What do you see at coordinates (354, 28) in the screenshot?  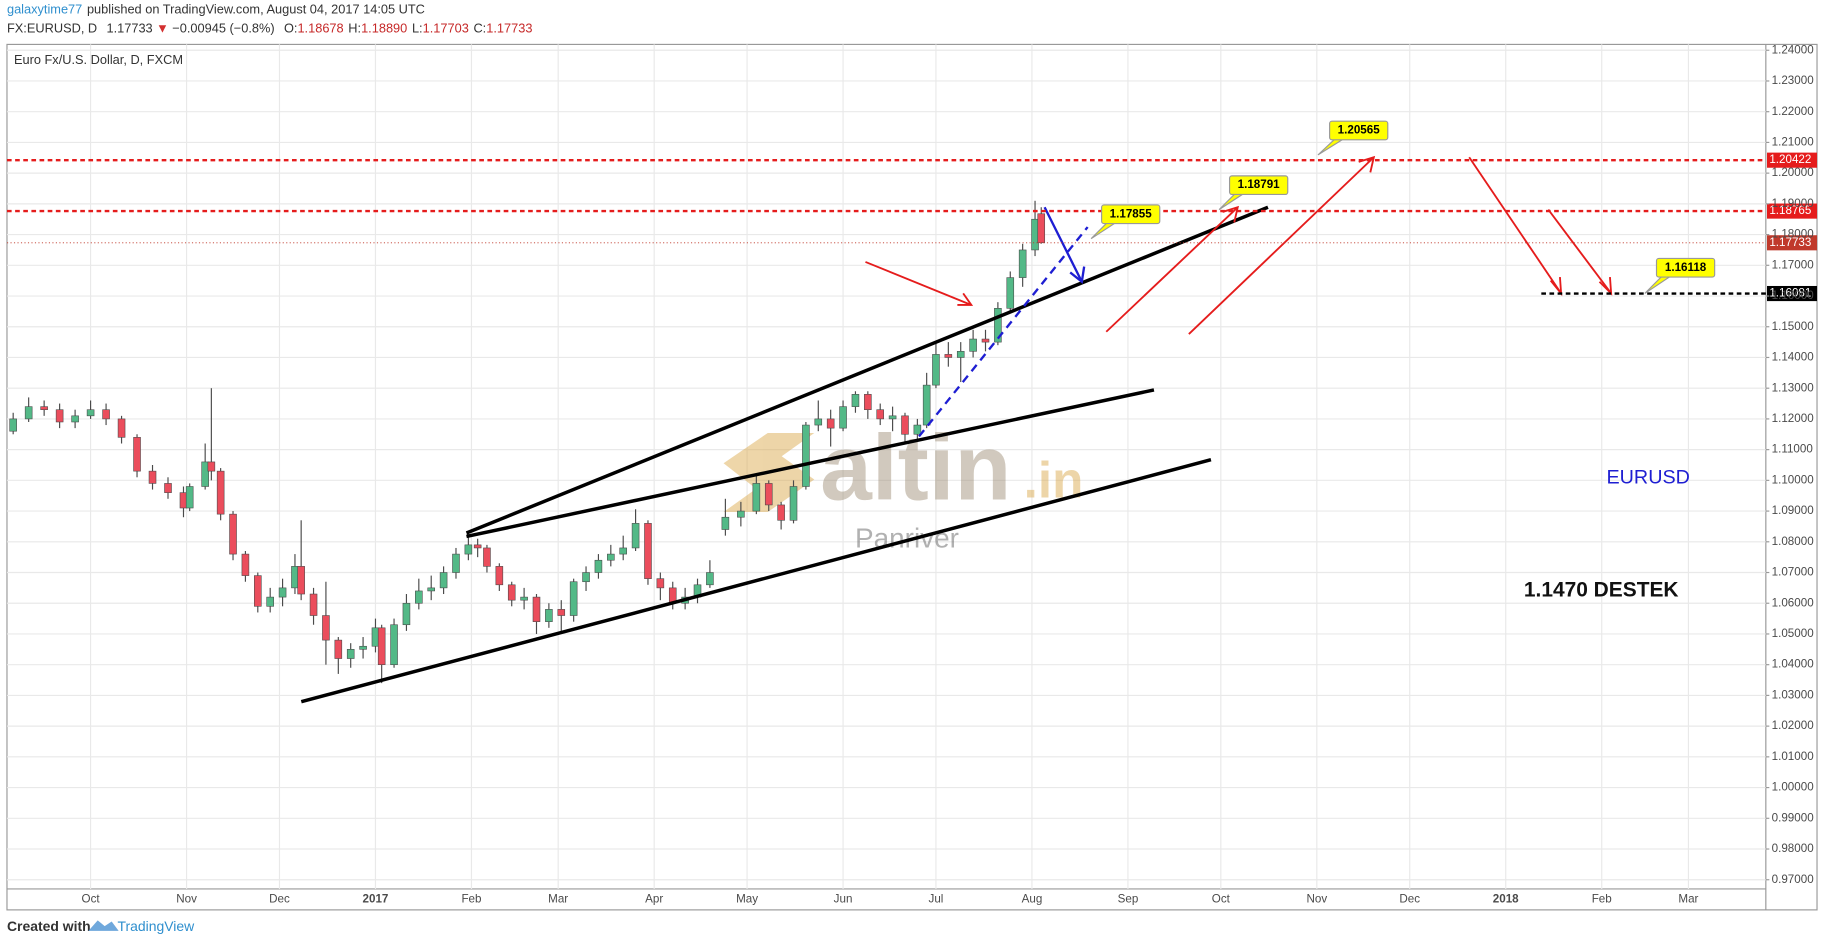 I see `ohlc-key: H:` at bounding box center [354, 28].